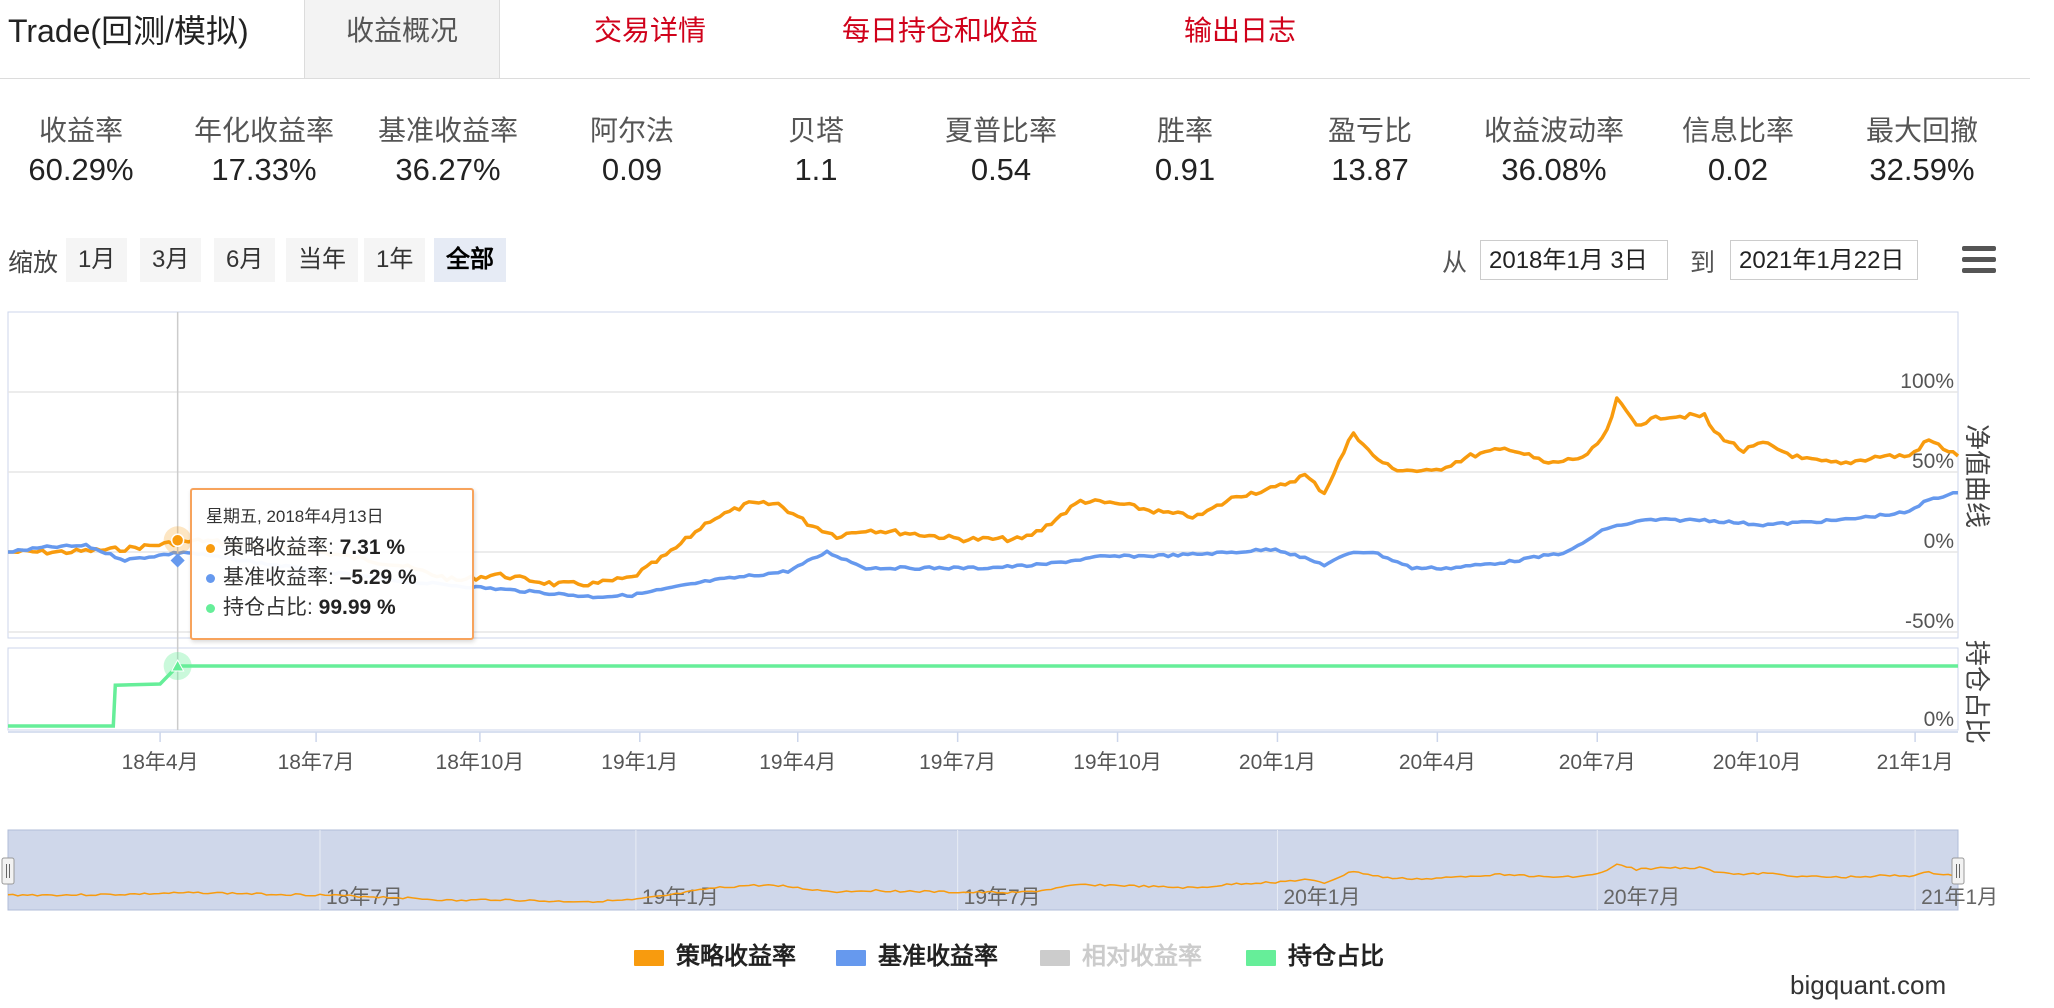 Image resolution: width=2054 pixels, height=1008 pixels. What do you see at coordinates (480, 762) in the screenshot?
I see `x-tick-label: 18年10月` at bounding box center [480, 762].